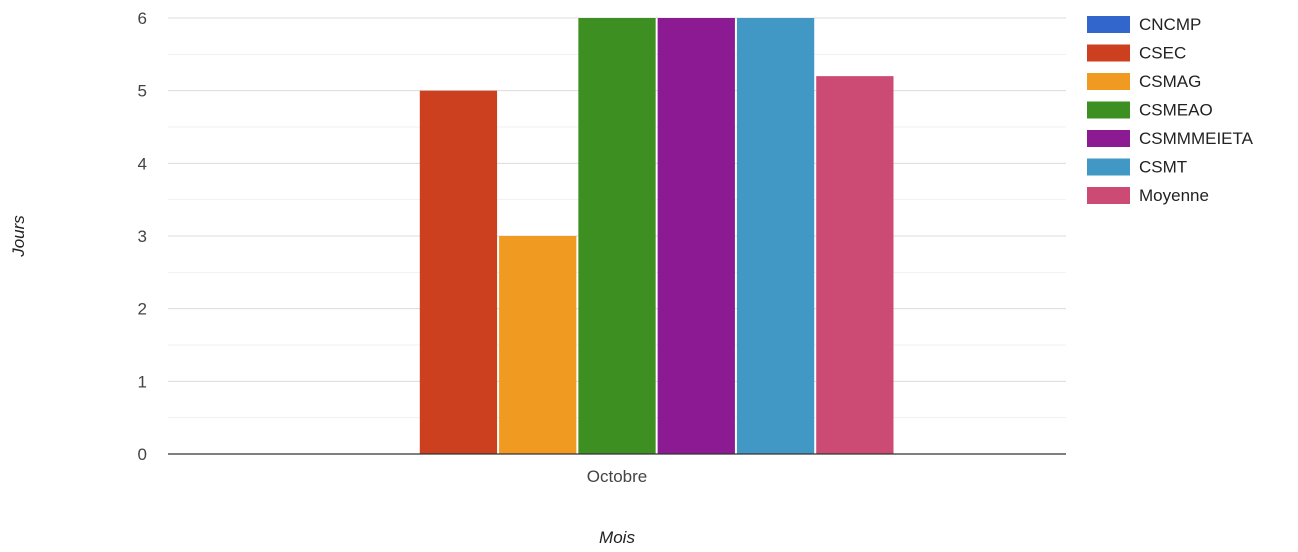  I want to click on y-tick-label: 6, so click(142, 18).